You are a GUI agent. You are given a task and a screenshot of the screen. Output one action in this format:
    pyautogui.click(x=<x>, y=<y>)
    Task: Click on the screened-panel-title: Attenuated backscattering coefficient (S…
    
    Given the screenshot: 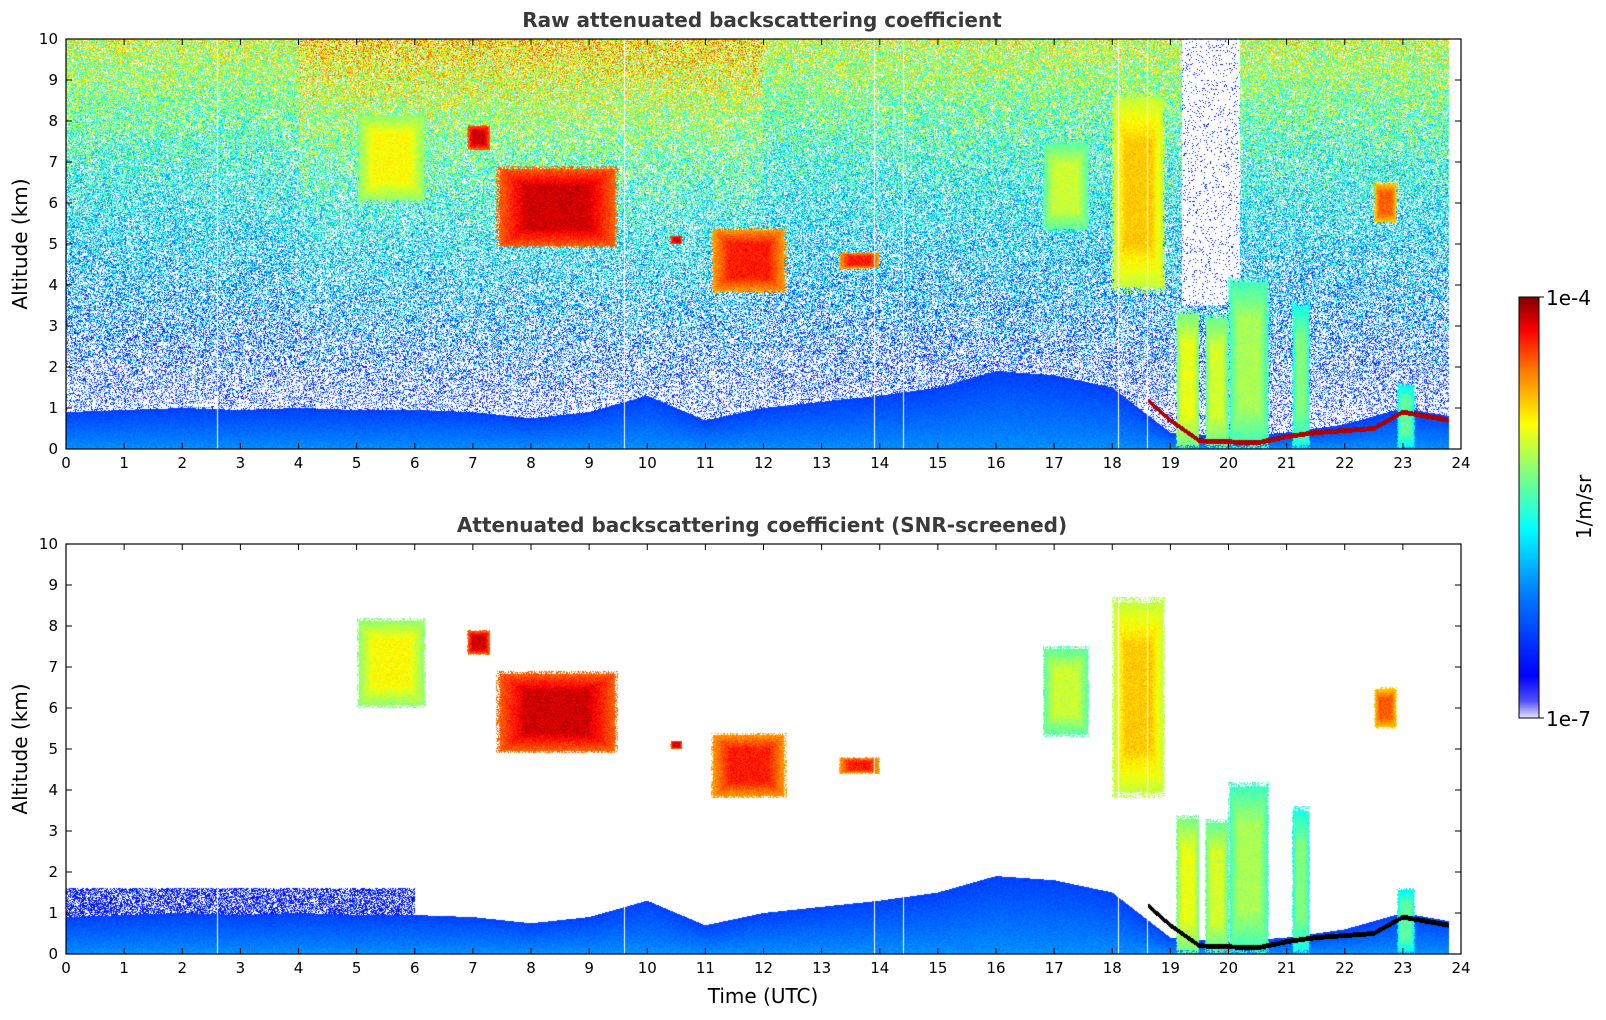 What is the action you would take?
    pyautogui.click(x=762, y=525)
    